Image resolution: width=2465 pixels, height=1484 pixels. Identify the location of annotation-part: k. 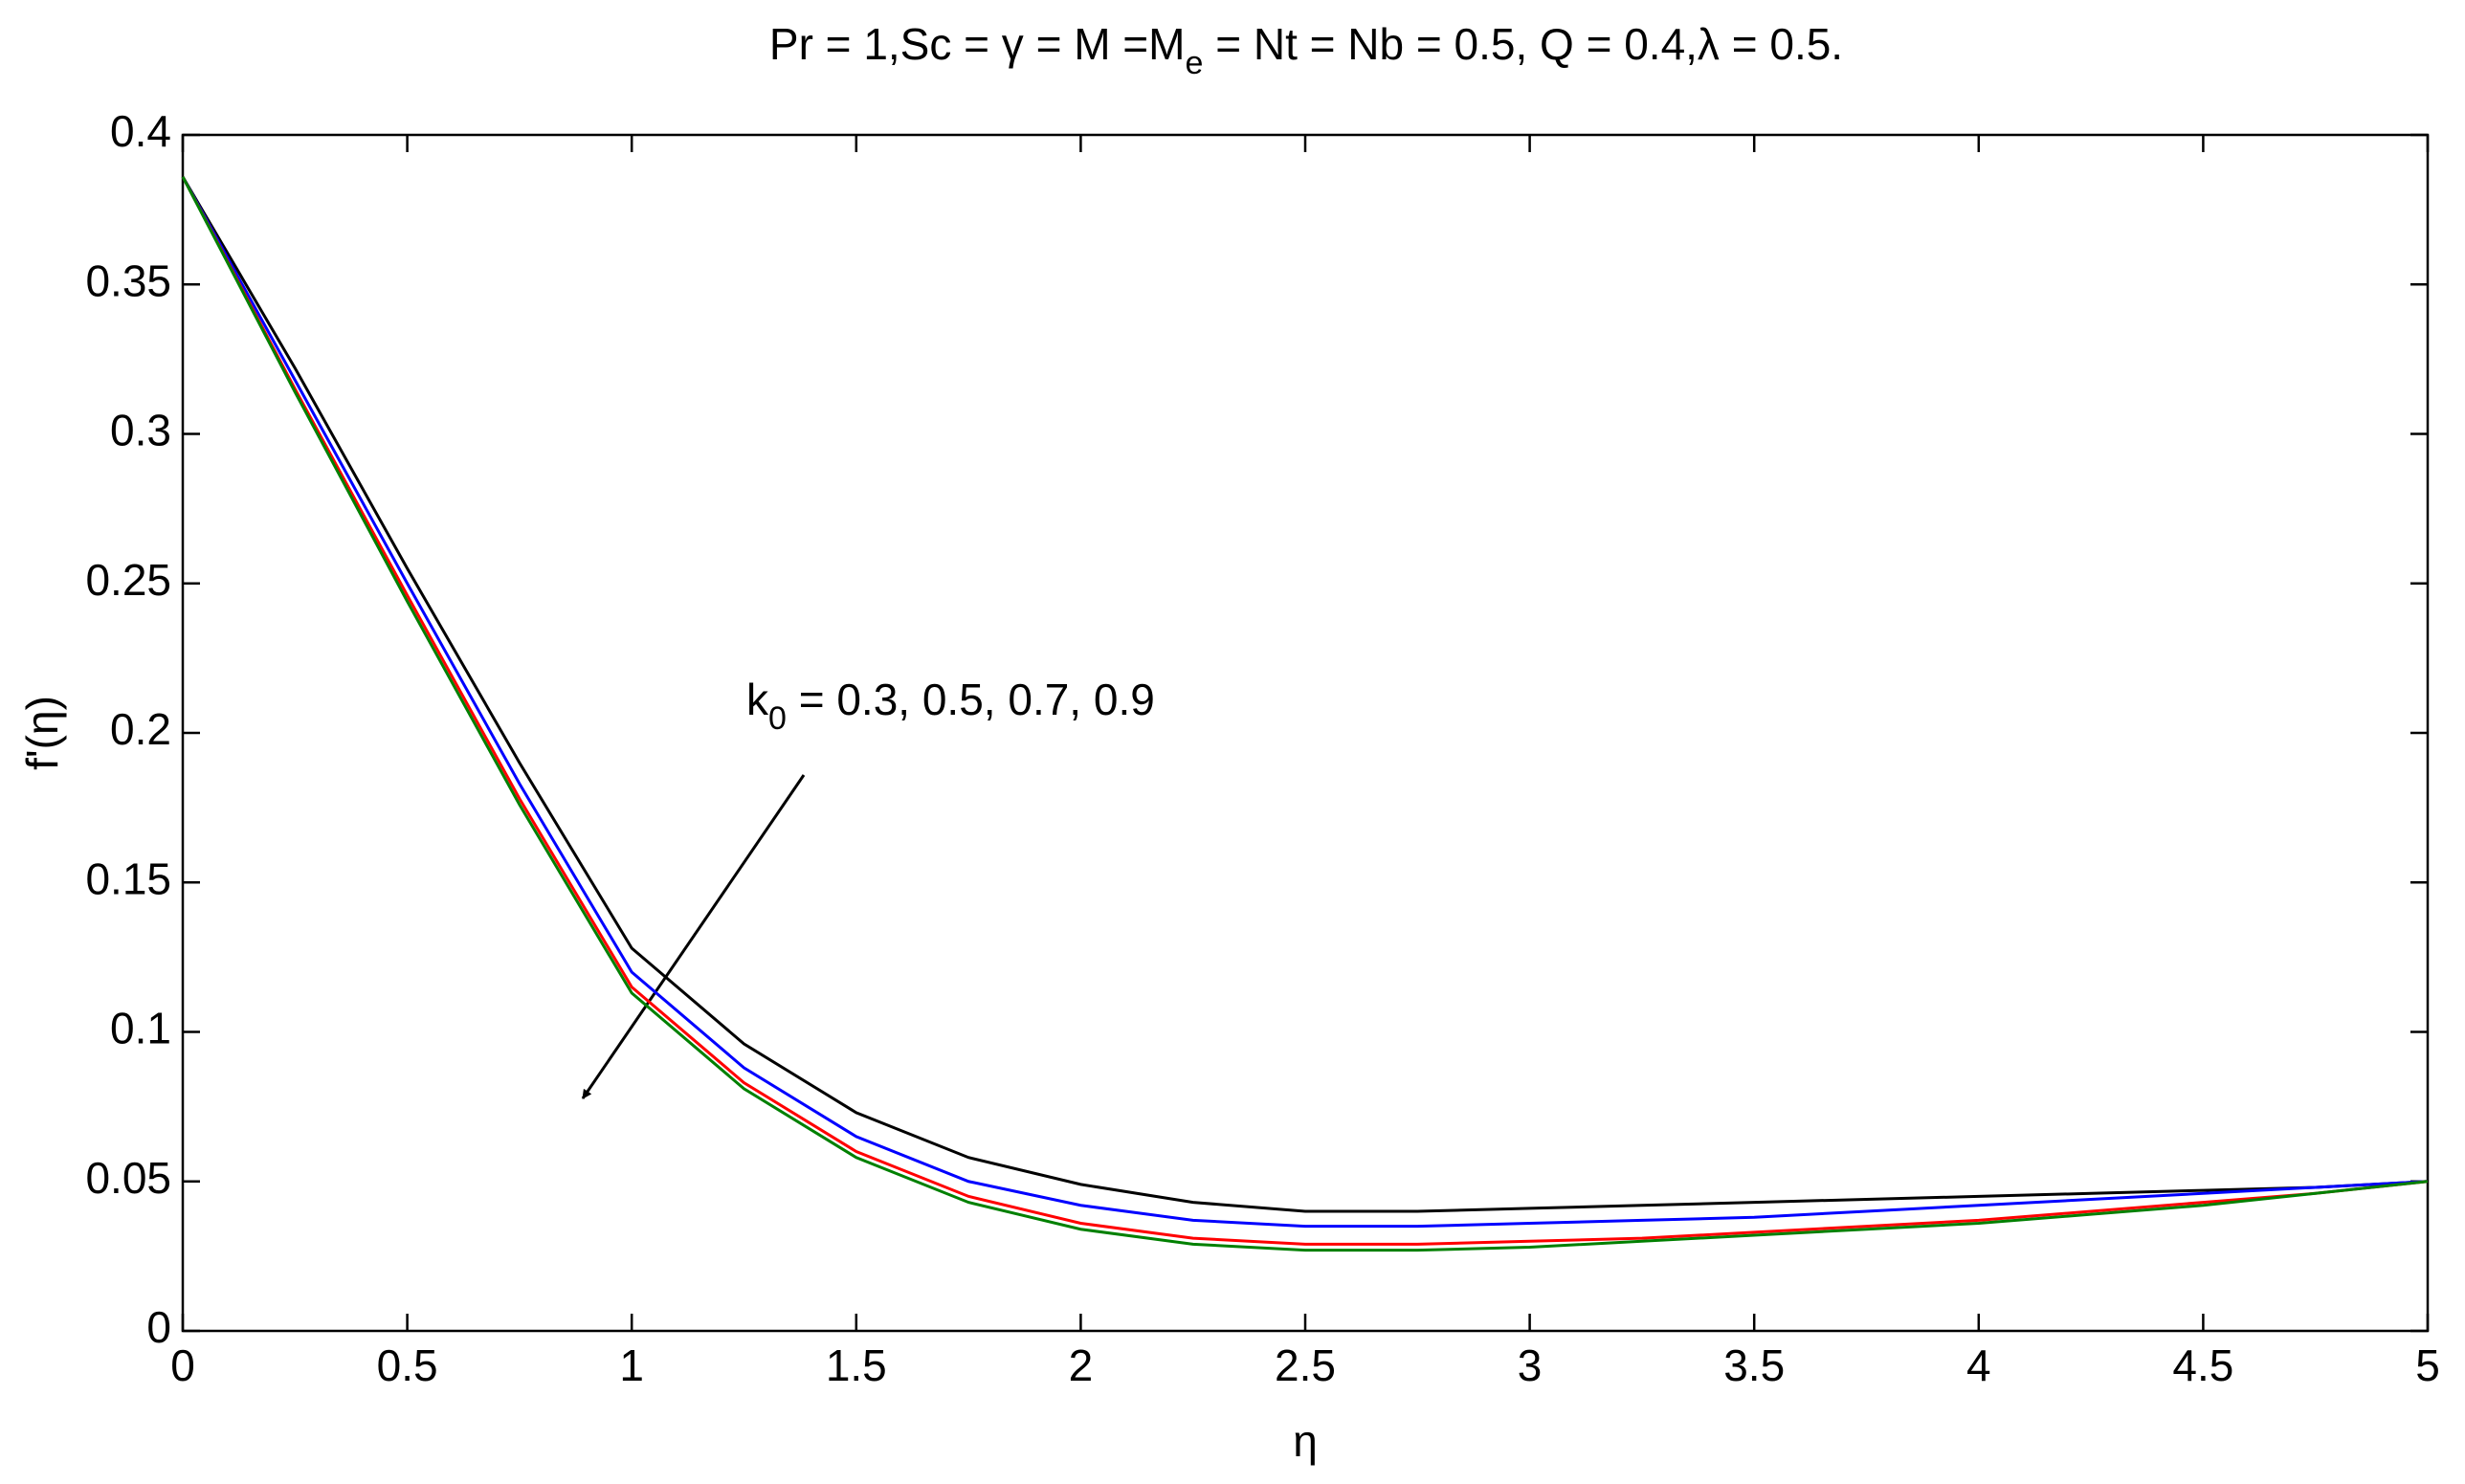
(757, 699).